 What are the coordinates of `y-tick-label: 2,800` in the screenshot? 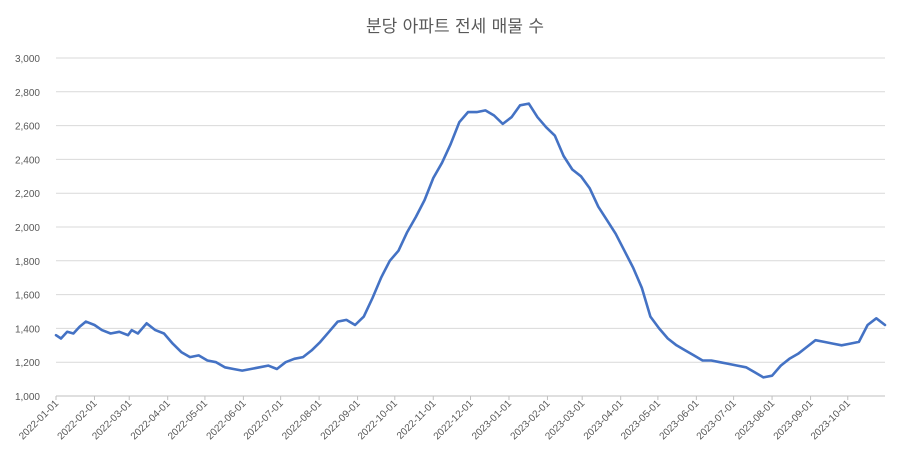 It's located at (27, 93).